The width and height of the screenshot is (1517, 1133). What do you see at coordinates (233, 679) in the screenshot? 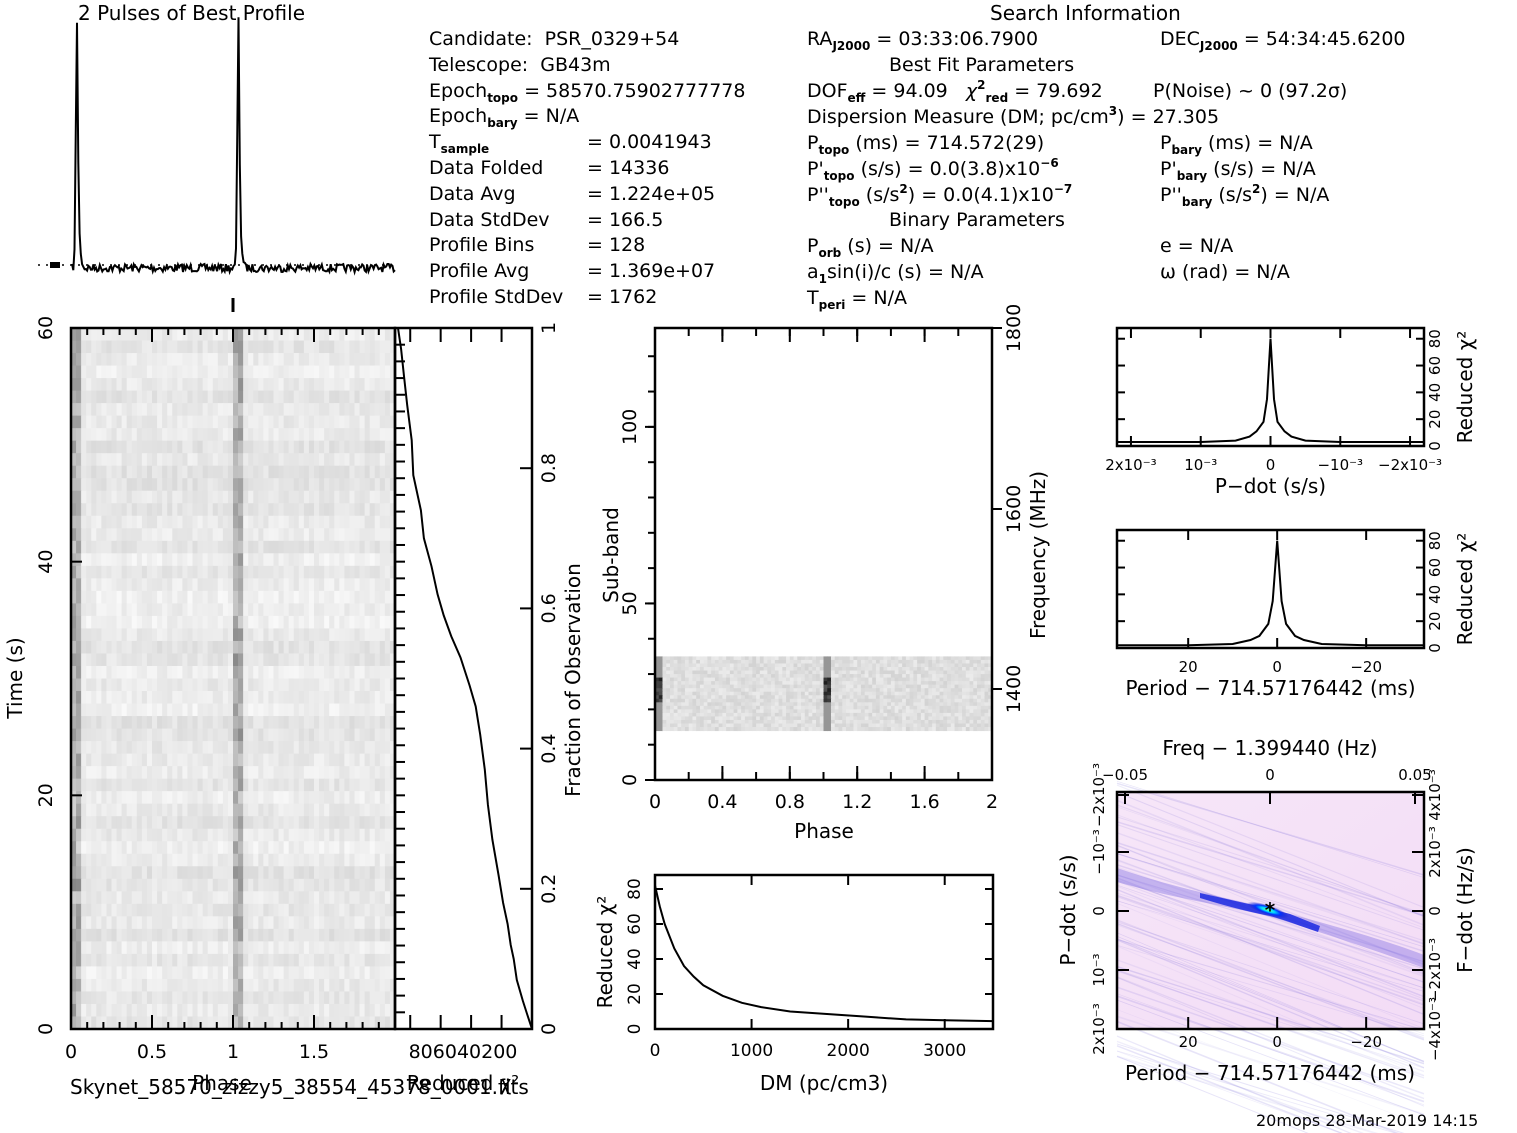
I see `time-phase-heatmap` at bounding box center [233, 679].